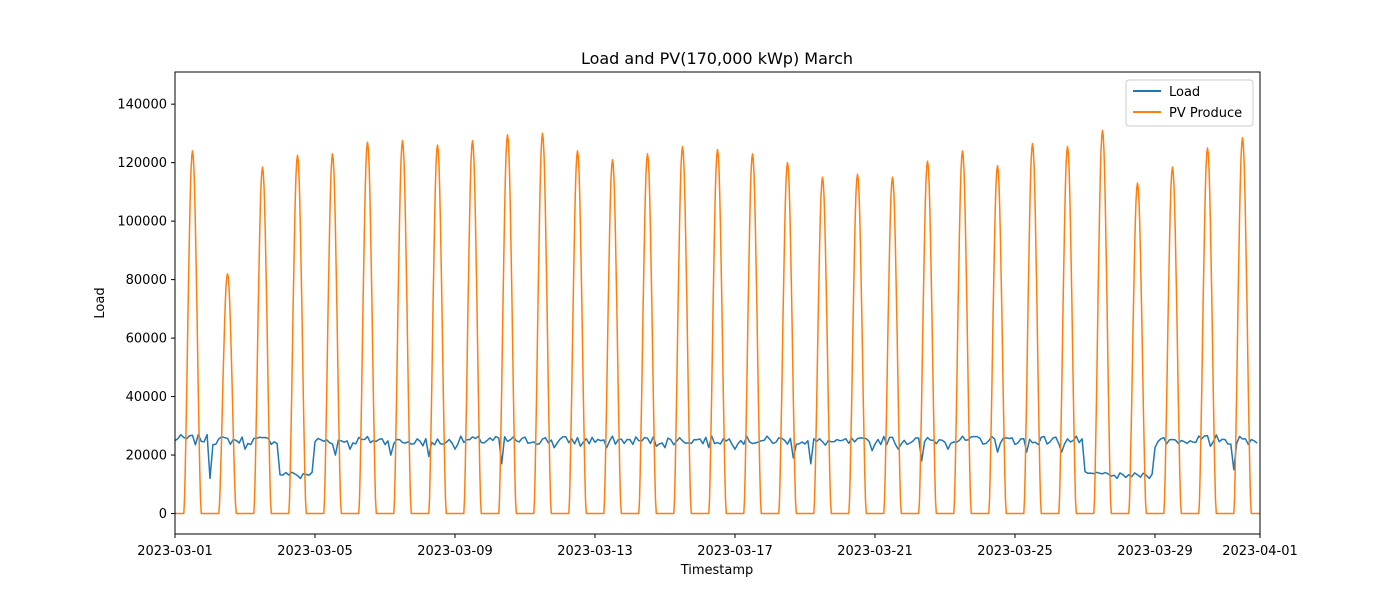 This screenshot has height=600, width=1400. Describe the element at coordinates (716, 456) in the screenshot. I see `series-line-load` at that location.